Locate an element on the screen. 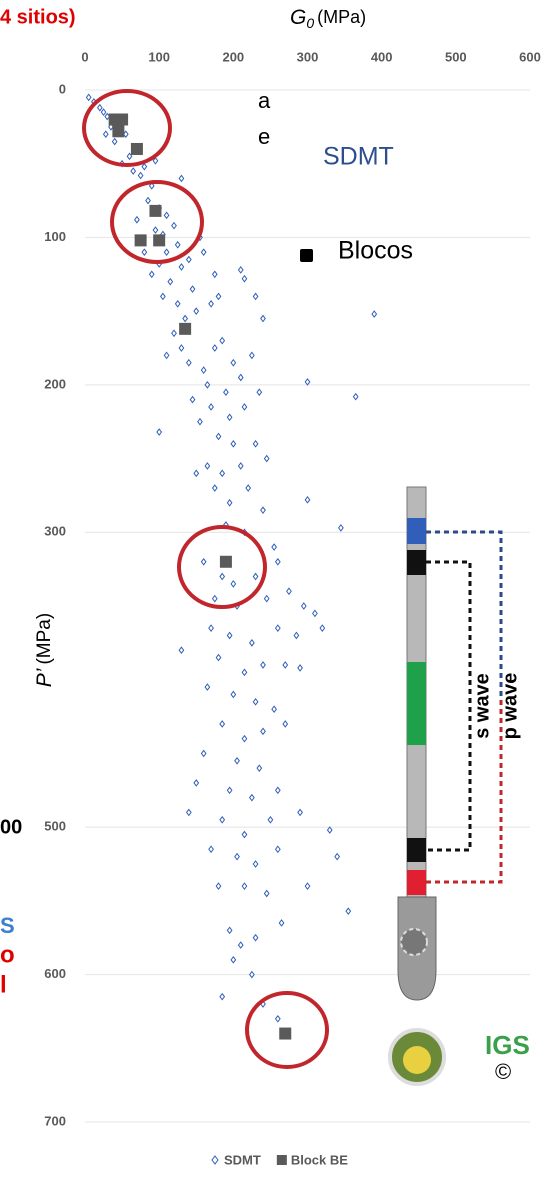  x-tick-label: 500 is located at coordinates (456, 56).